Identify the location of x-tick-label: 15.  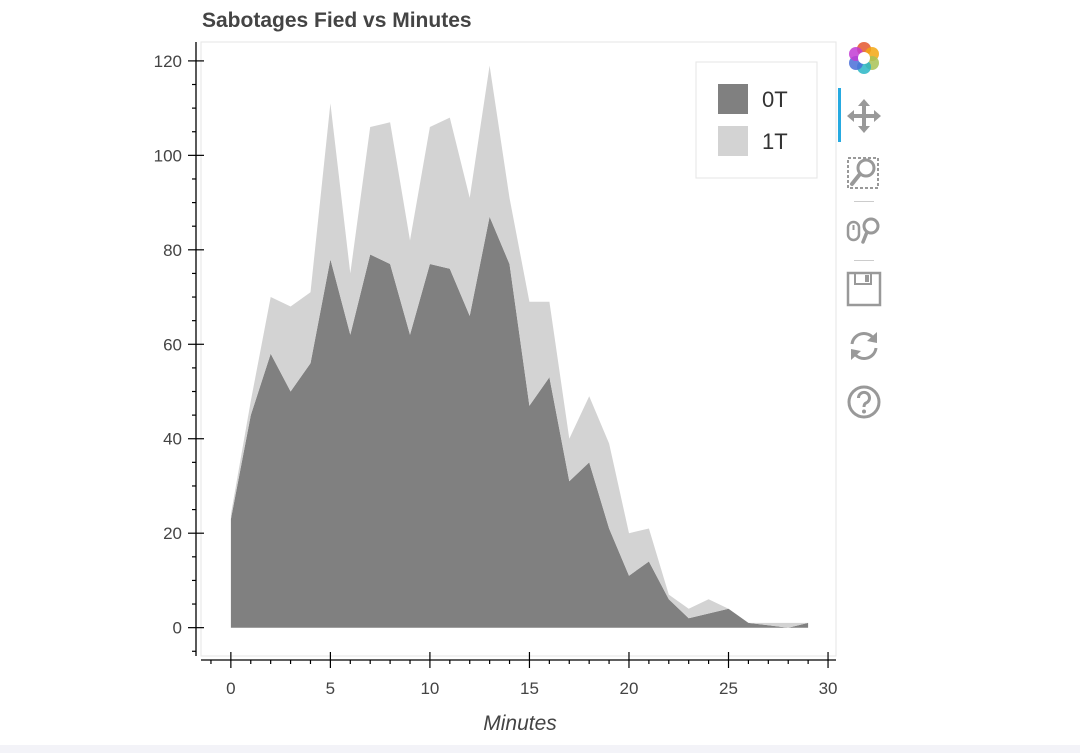
(529, 688).